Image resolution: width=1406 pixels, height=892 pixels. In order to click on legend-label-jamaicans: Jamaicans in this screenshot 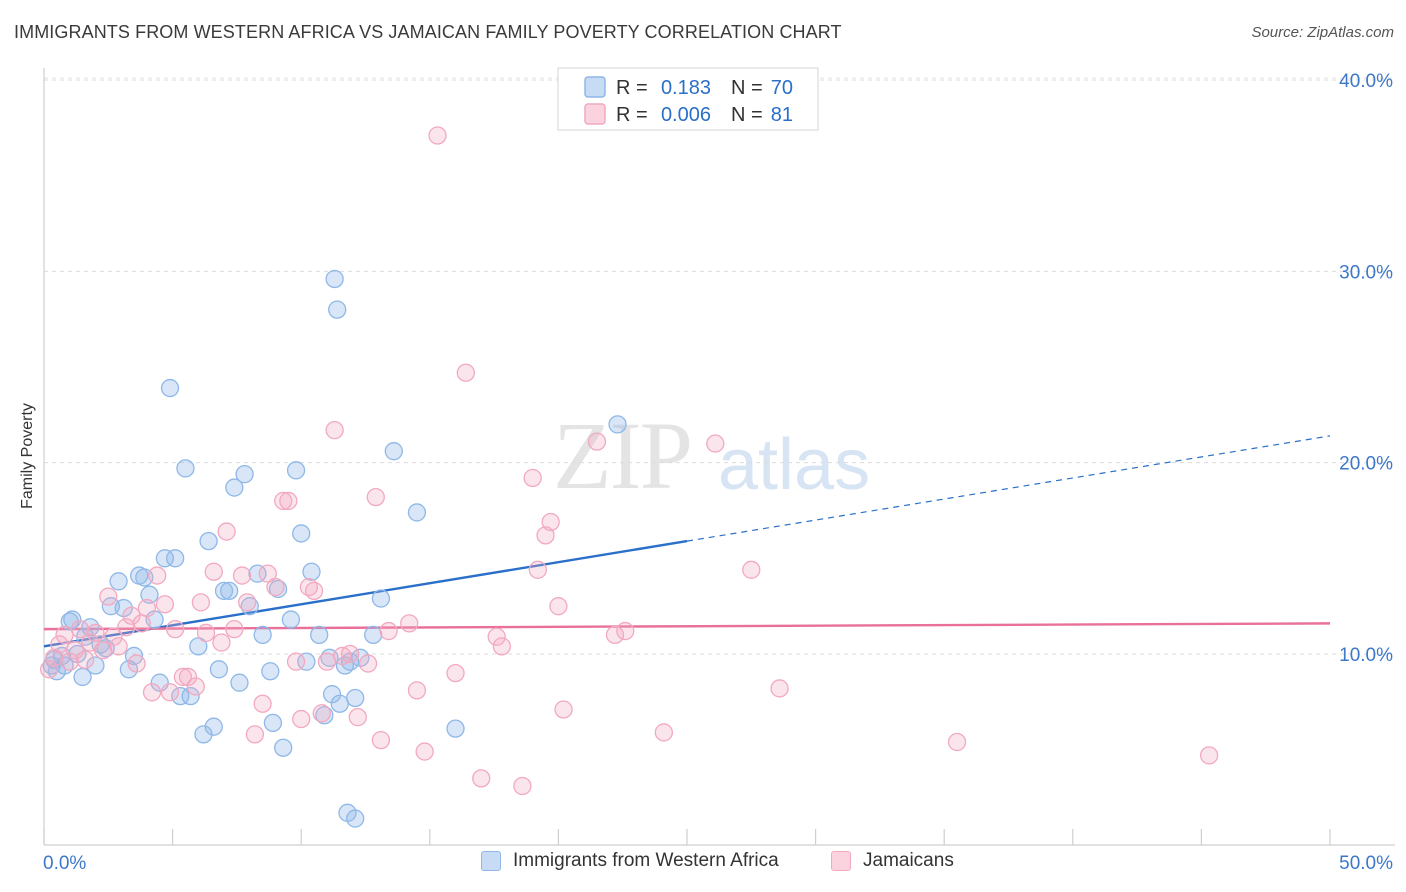, I will do `click(908, 860)`.